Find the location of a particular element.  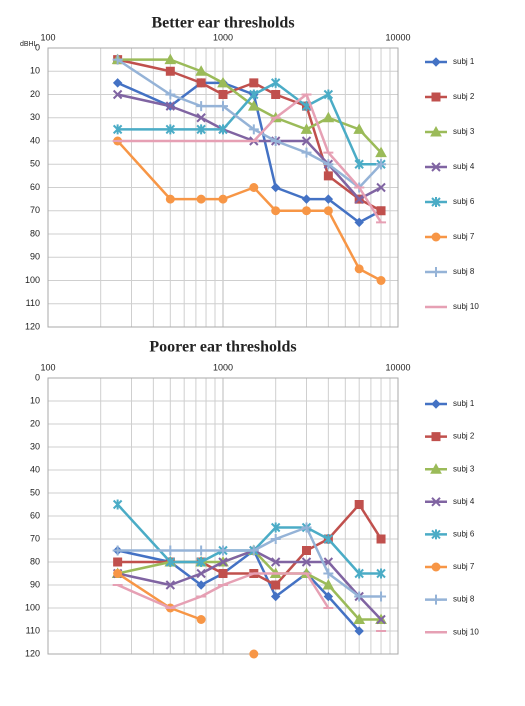

y-tick-label: 110 is located at coordinates (33, 630).